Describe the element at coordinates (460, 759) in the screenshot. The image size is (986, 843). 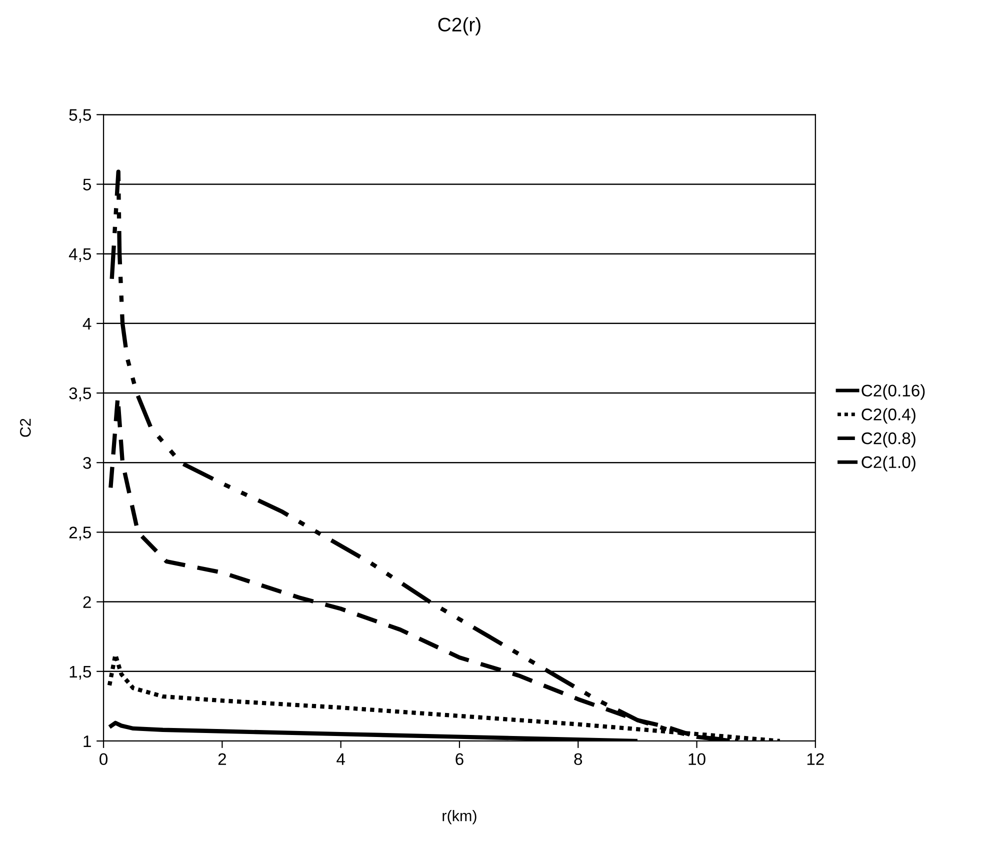
I see `x-tick-label: 6` at that location.